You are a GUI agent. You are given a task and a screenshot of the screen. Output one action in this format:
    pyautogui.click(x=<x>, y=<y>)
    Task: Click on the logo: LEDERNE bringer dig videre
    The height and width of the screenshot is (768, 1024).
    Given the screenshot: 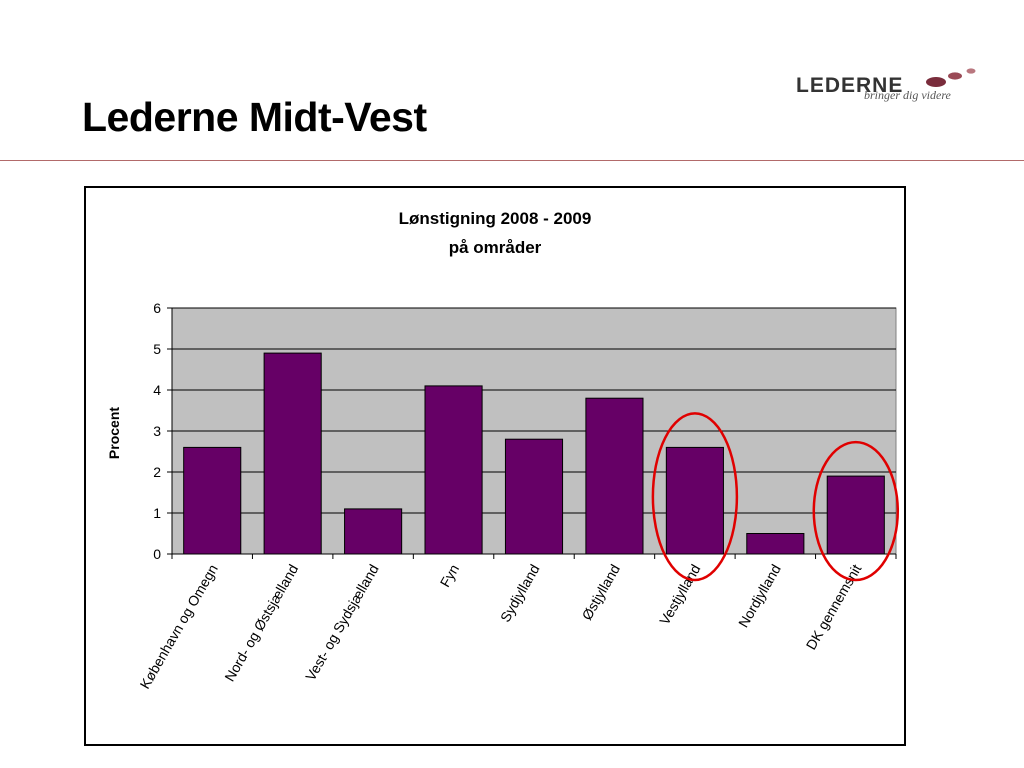 What is the action you would take?
    pyautogui.click(x=891, y=89)
    